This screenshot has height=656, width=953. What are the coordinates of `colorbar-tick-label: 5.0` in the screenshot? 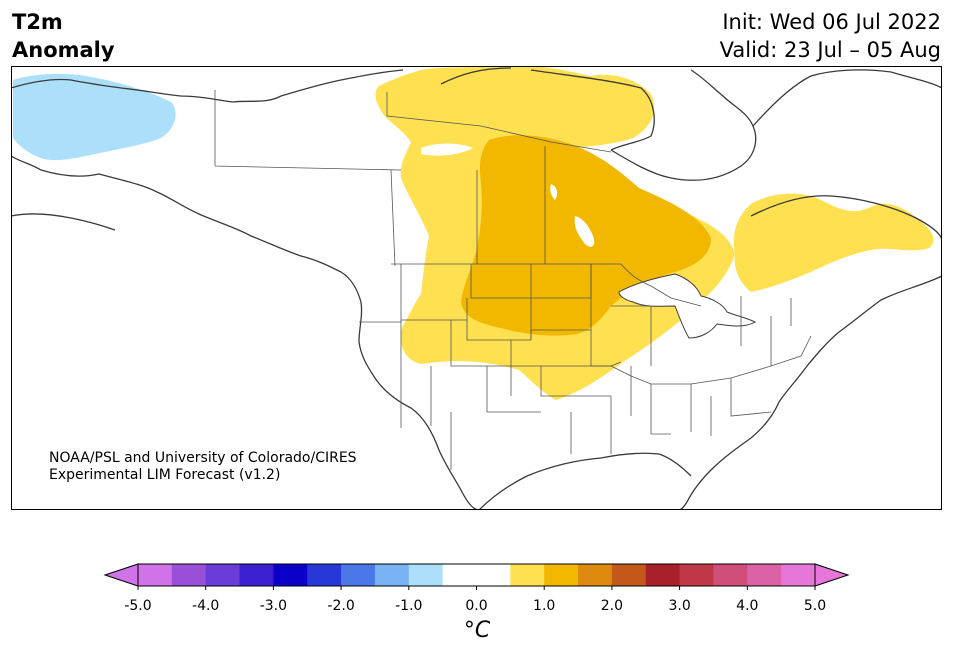 It's located at (815, 606).